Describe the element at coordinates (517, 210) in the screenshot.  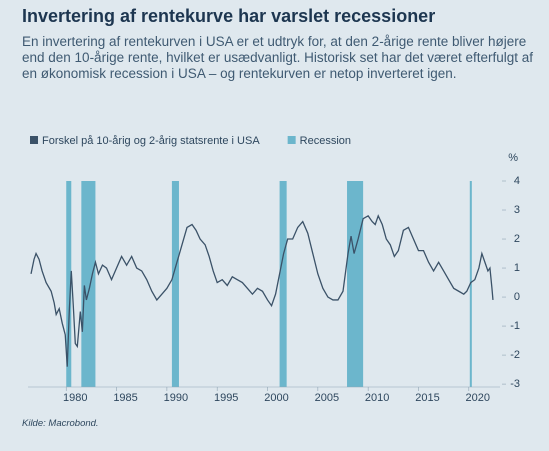
I see `y-tick-label: 3` at that location.